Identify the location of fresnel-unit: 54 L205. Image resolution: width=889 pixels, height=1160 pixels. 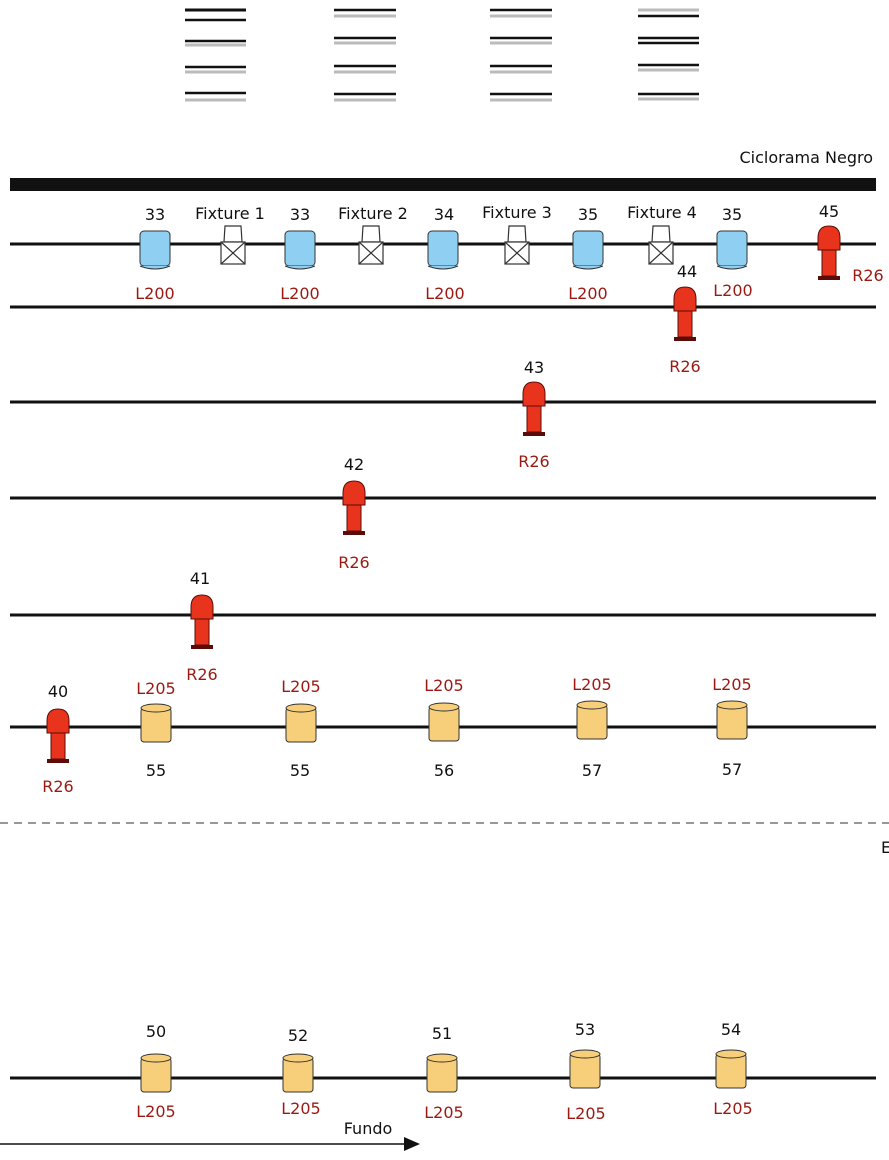
(732, 1069).